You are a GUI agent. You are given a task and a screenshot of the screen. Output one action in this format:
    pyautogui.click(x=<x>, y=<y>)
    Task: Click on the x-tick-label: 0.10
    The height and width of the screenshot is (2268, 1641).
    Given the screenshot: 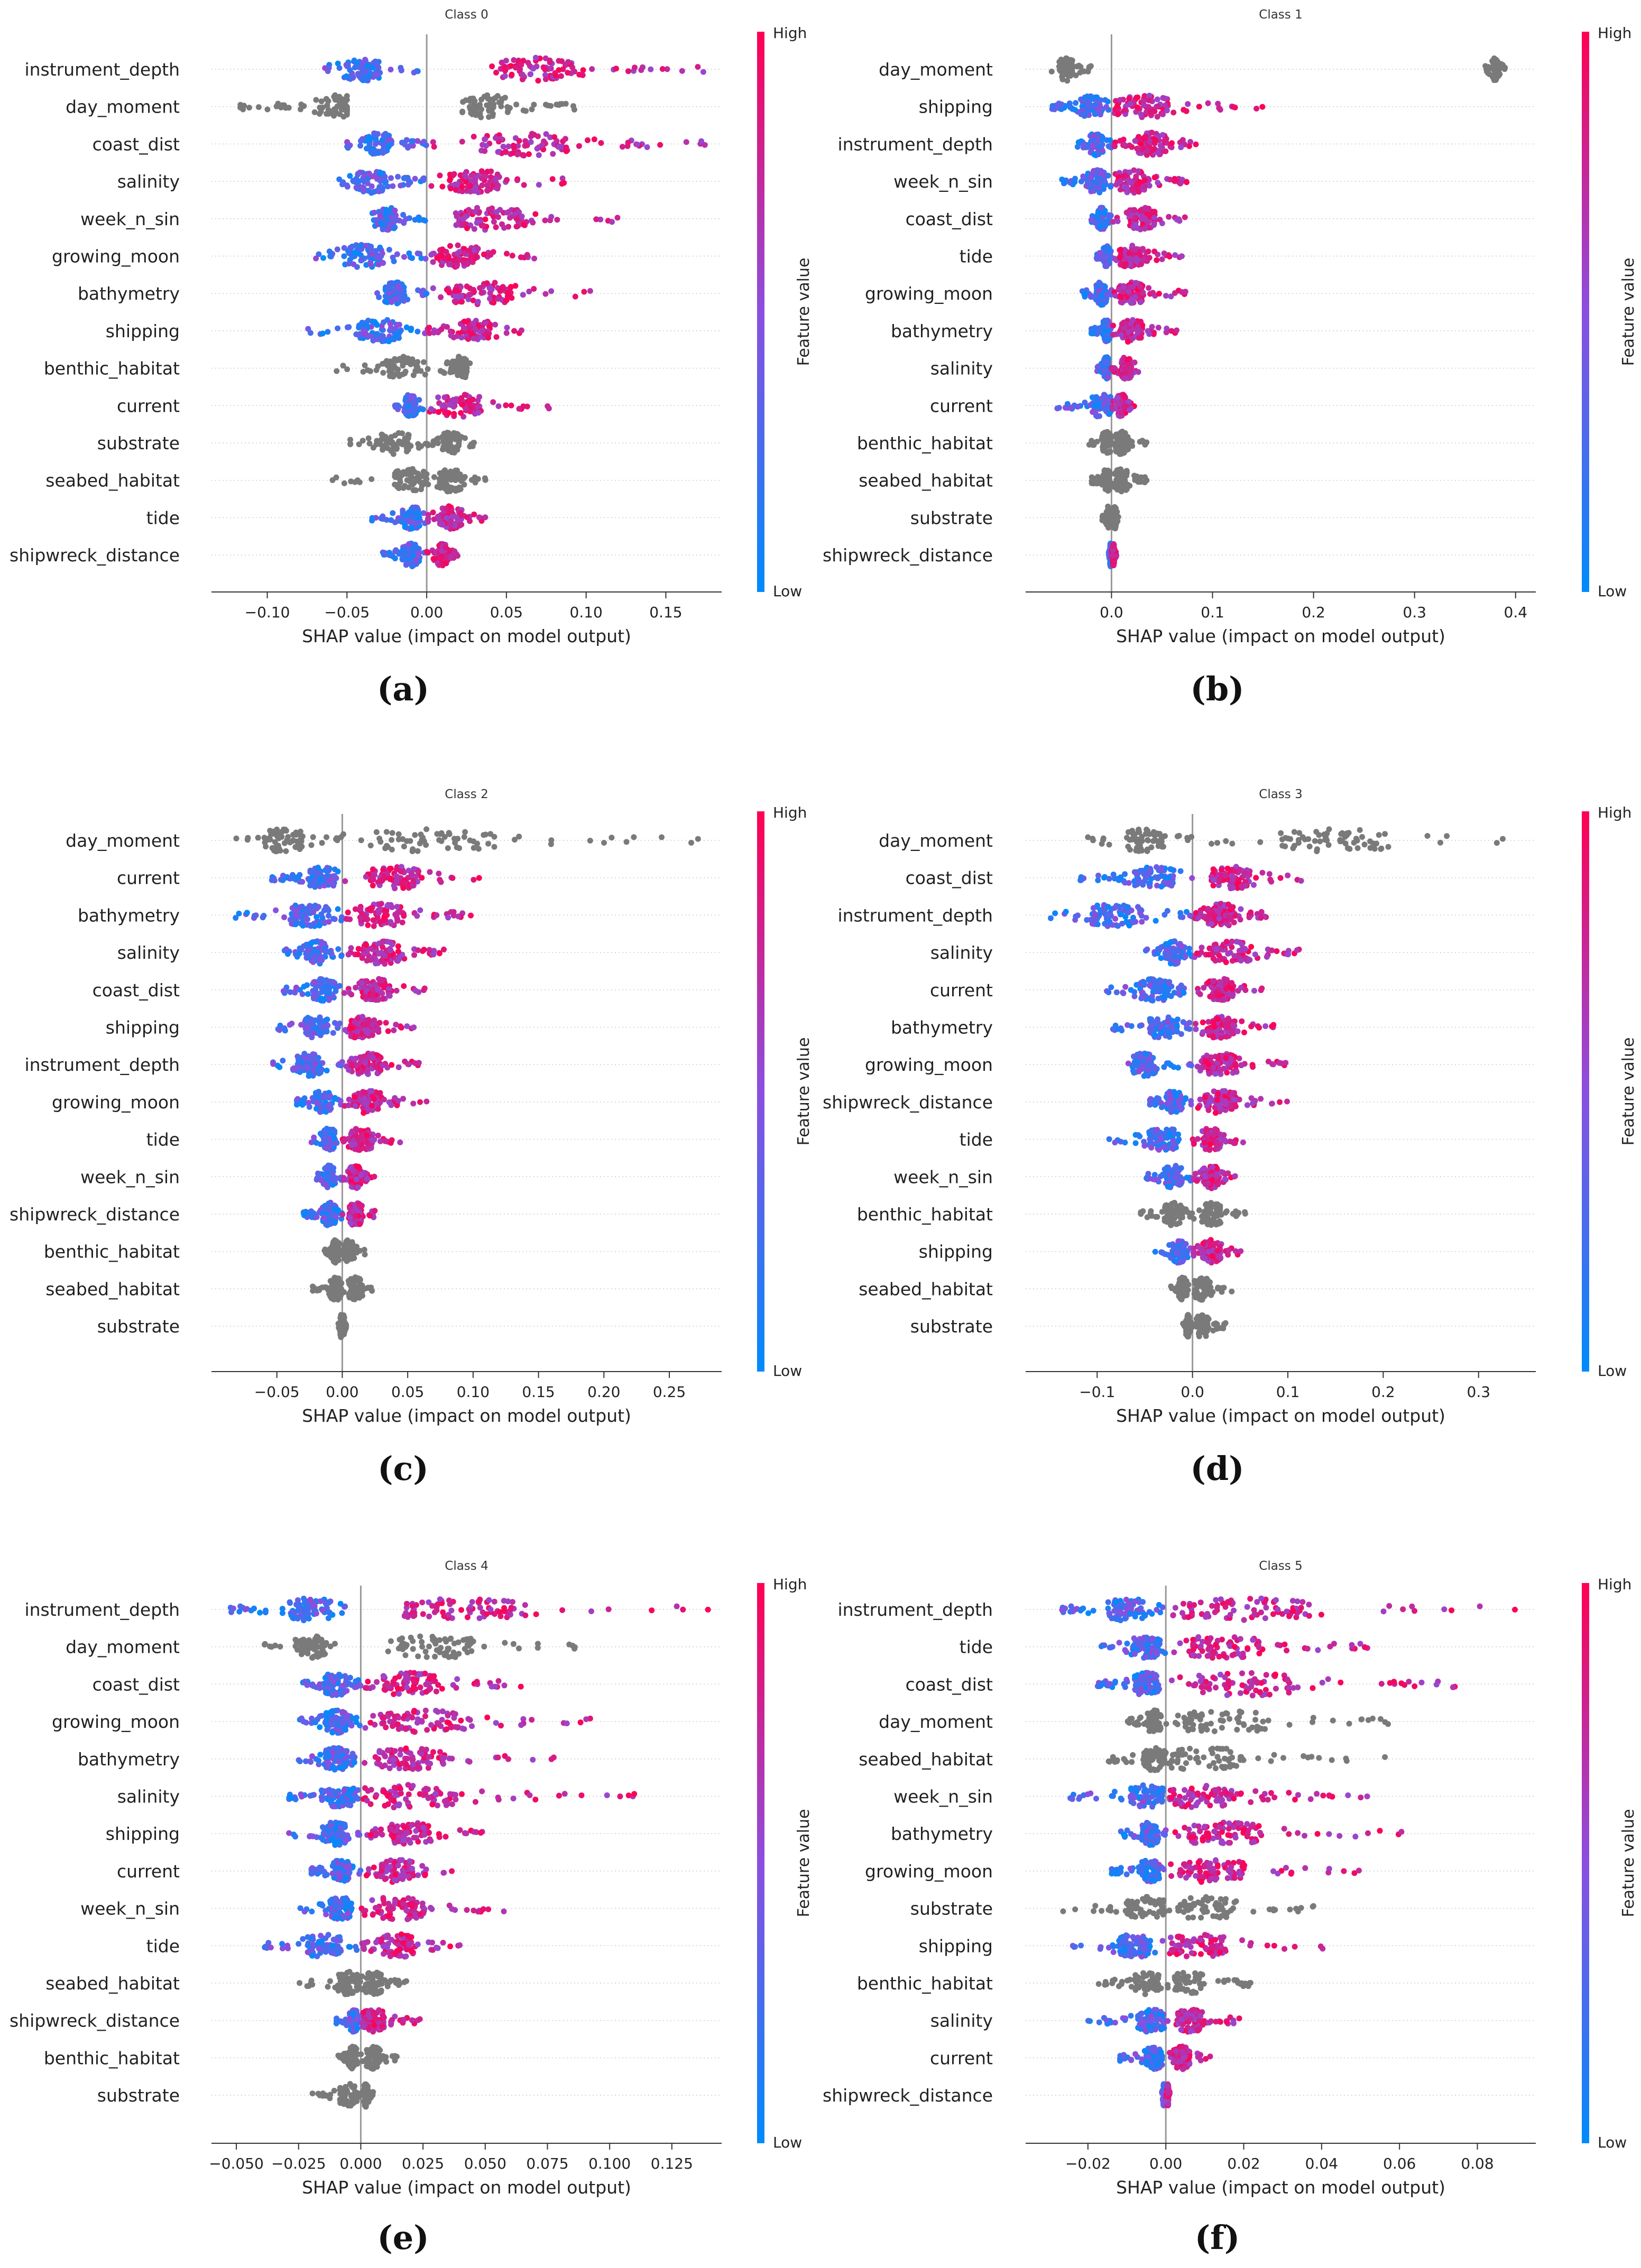 What is the action you would take?
    pyautogui.click(x=473, y=1392)
    